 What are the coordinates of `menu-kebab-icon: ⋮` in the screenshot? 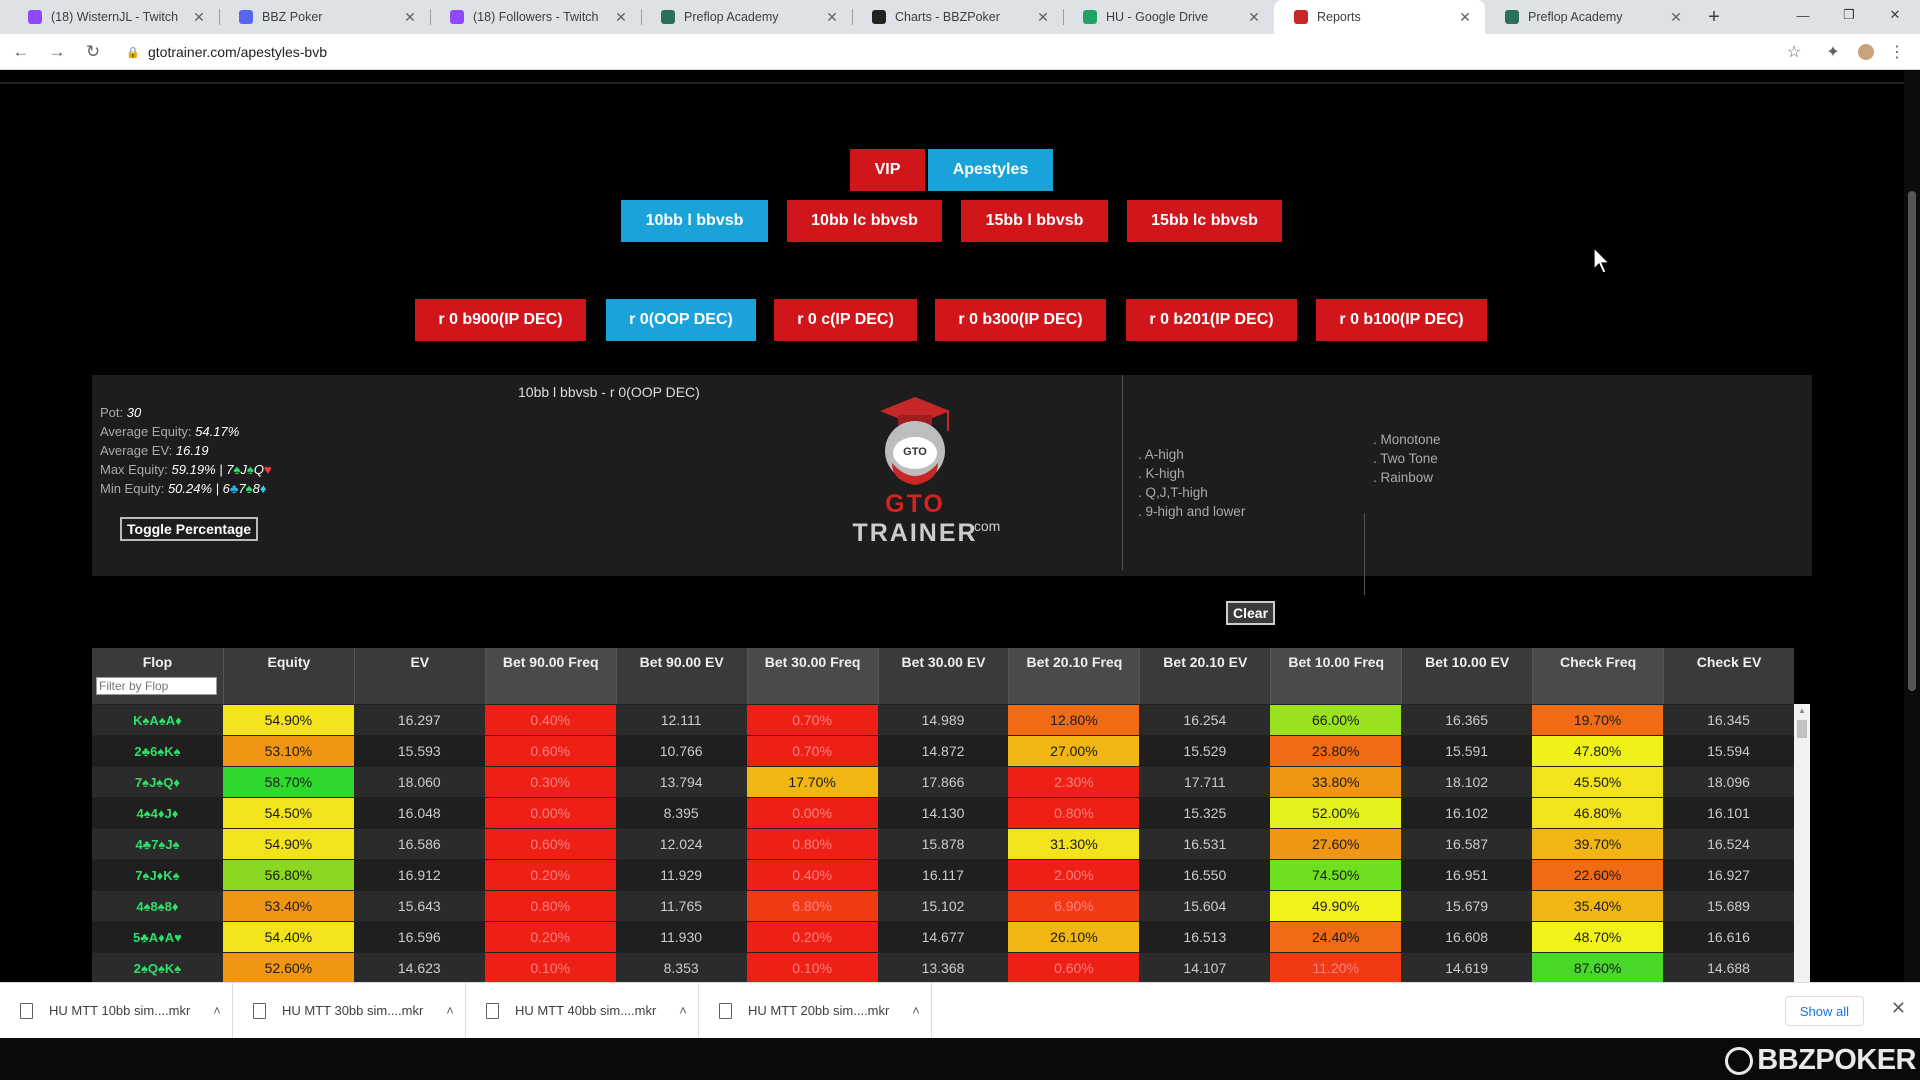 It's located at (1897, 52).